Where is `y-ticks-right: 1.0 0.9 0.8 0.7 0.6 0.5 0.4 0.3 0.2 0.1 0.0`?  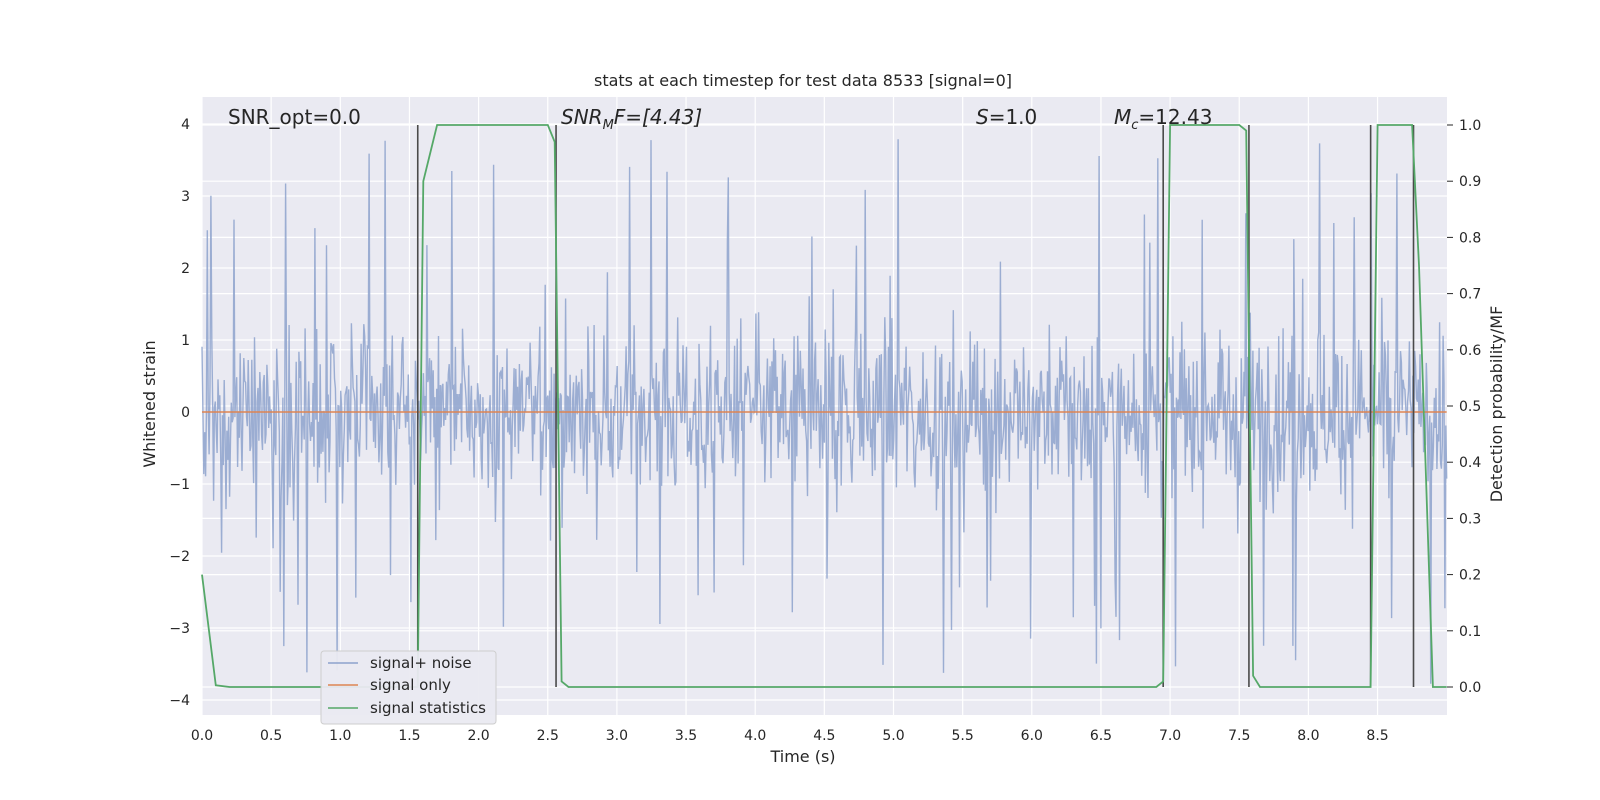
y-ticks-right: 1.0 0.9 0.8 0.7 0.6 0.5 0.4 0.3 0.2 0.1 0.0 is located at coordinates (1464, 407).